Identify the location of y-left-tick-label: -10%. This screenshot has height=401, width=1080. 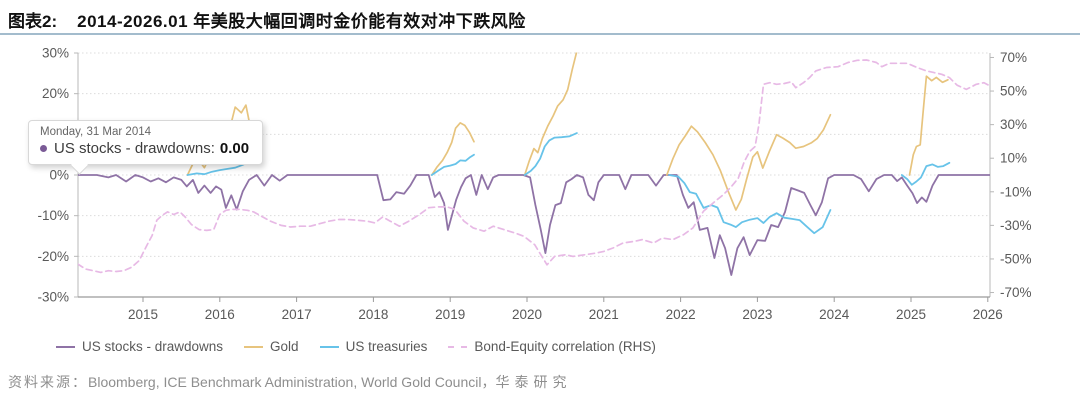
(53, 215).